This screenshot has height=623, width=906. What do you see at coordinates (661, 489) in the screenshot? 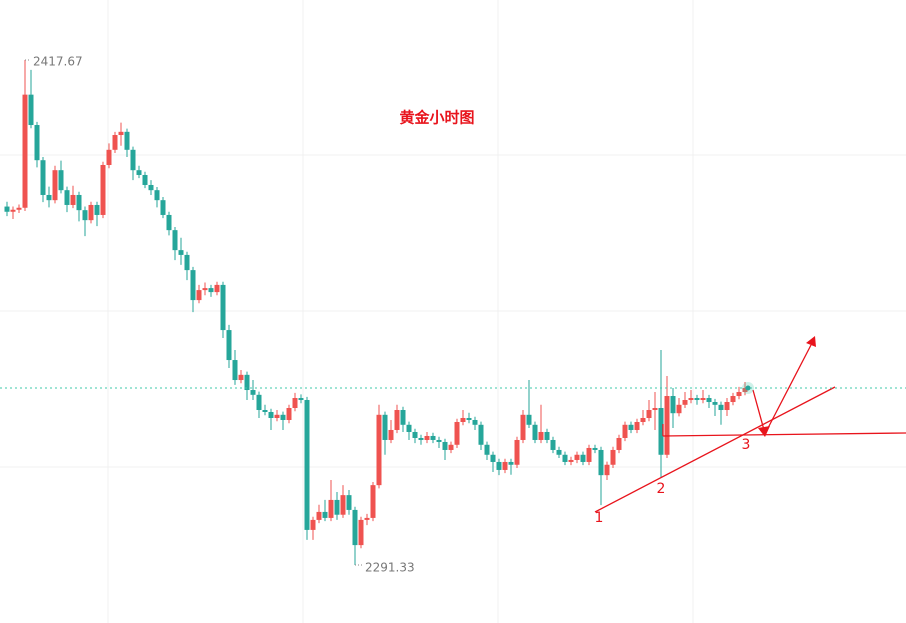
I see `annotation-label: 2` at bounding box center [661, 489].